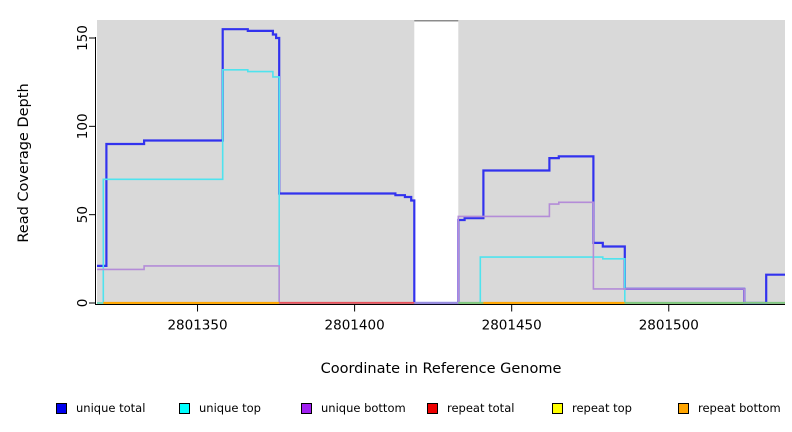 Image resolution: width=792 pixels, height=432 pixels. Describe the element at coordinates (441, 369) in the screenshot. I see `x-axis-label: Coordinate in Reference Genome` at that location.